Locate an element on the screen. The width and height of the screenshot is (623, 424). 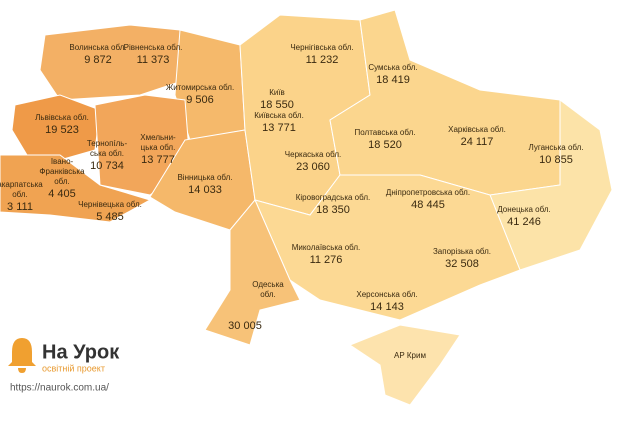
region-value: 14 033 is located at coordinates (205, 190).